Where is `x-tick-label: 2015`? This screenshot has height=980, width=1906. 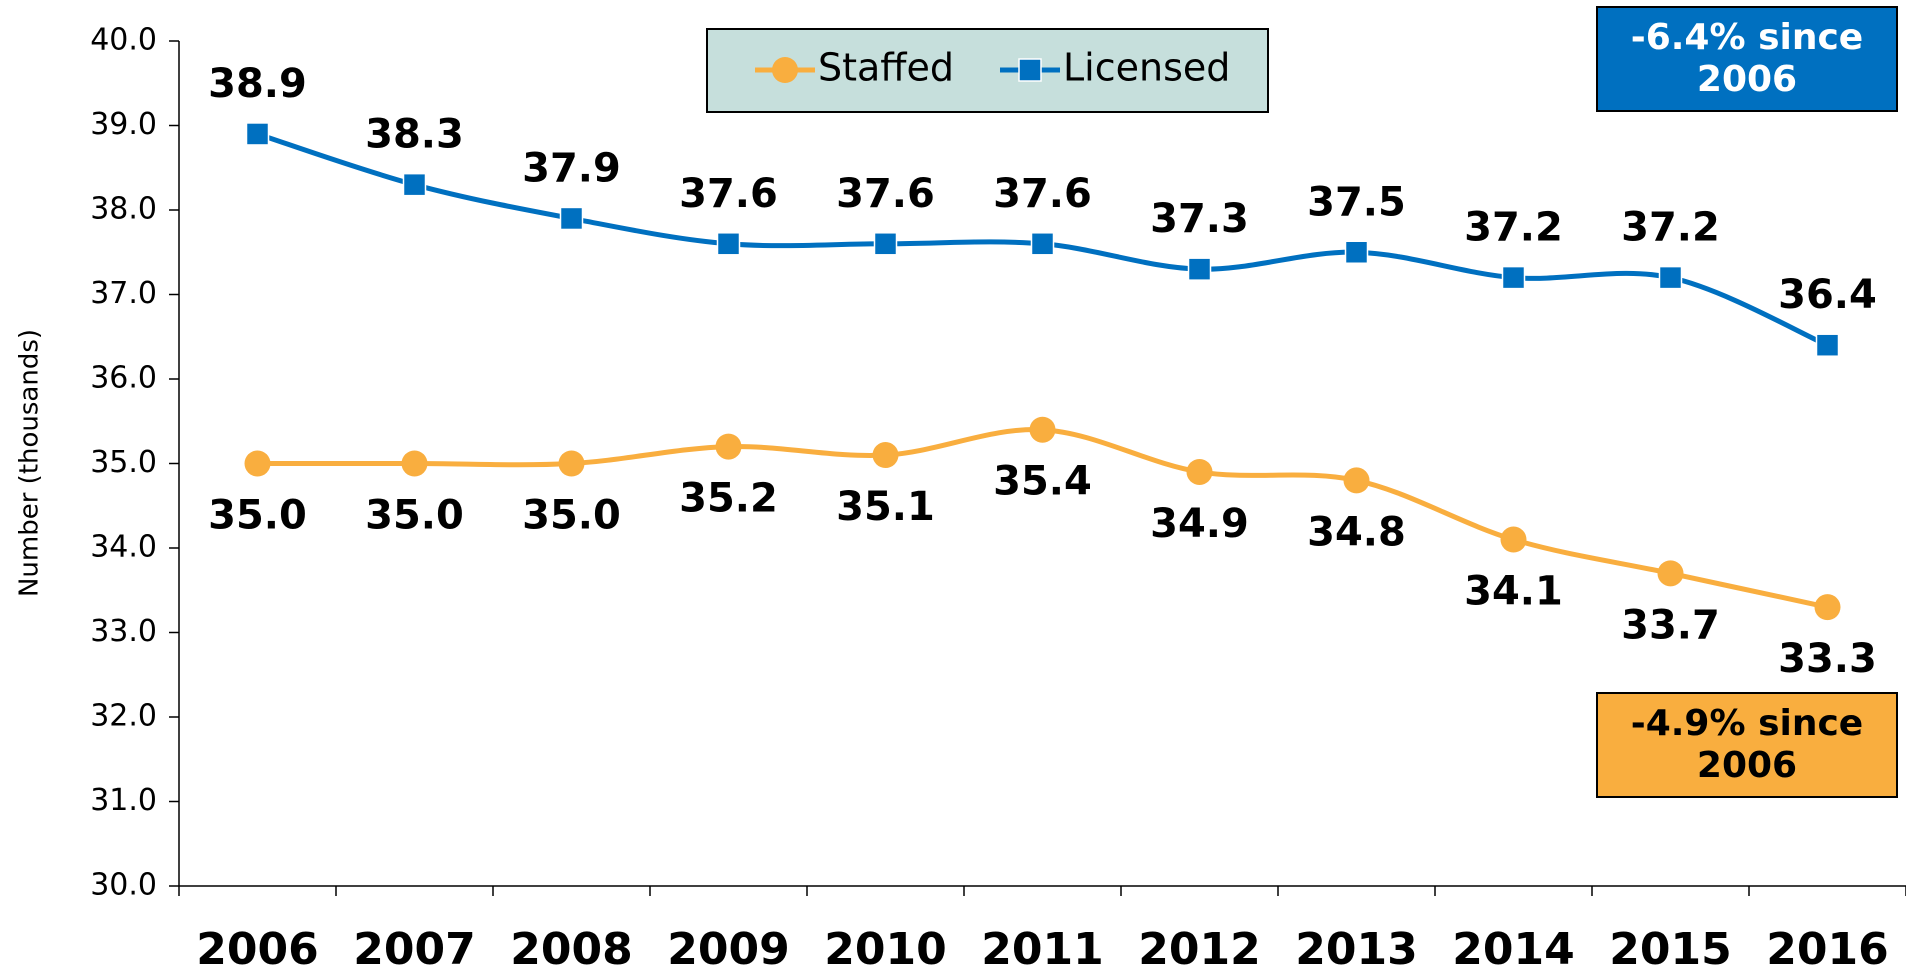 x-tick-label: 2015 is located at coordinates (1670, 949).